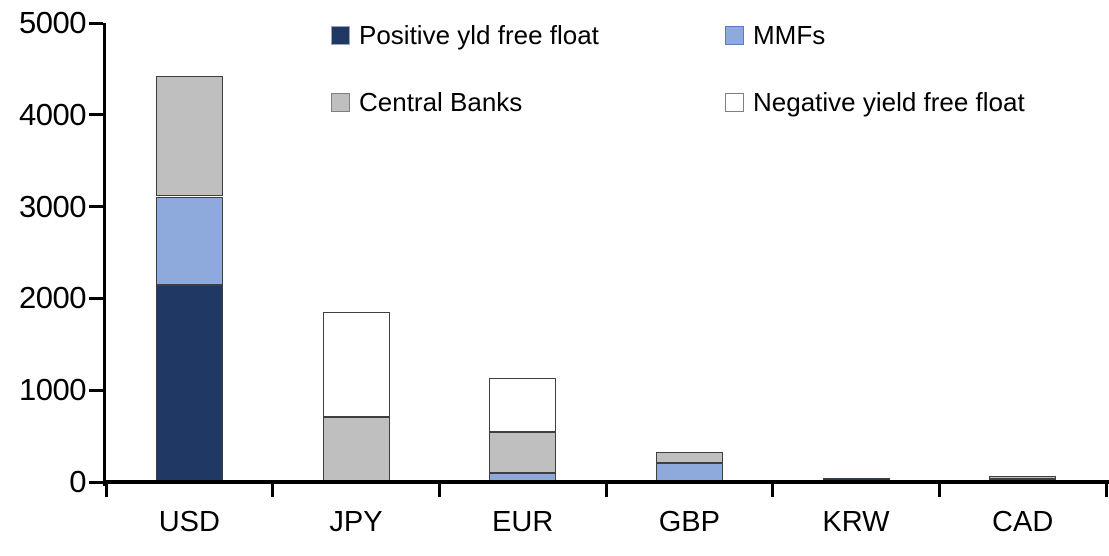  What do you see at coordinates (52, 298) in the screenshot?
I see `y-tick-label: 2000` at bounding box center [52, 298].